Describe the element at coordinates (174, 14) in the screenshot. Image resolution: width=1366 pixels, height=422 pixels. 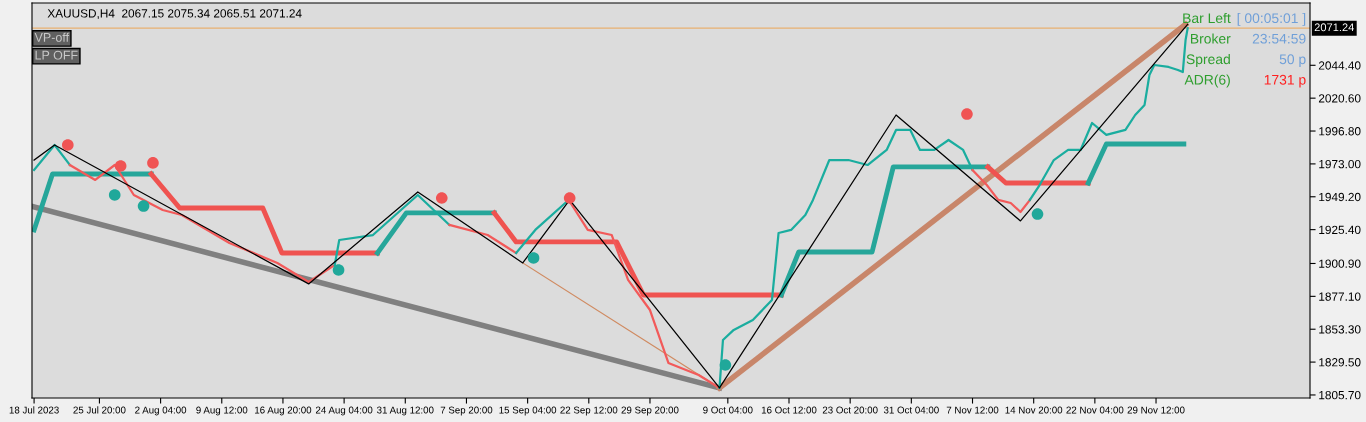
I see `chart-title: XAUUSD,H4 2067.15 2075.34 2065.51 2071.24` at that location.